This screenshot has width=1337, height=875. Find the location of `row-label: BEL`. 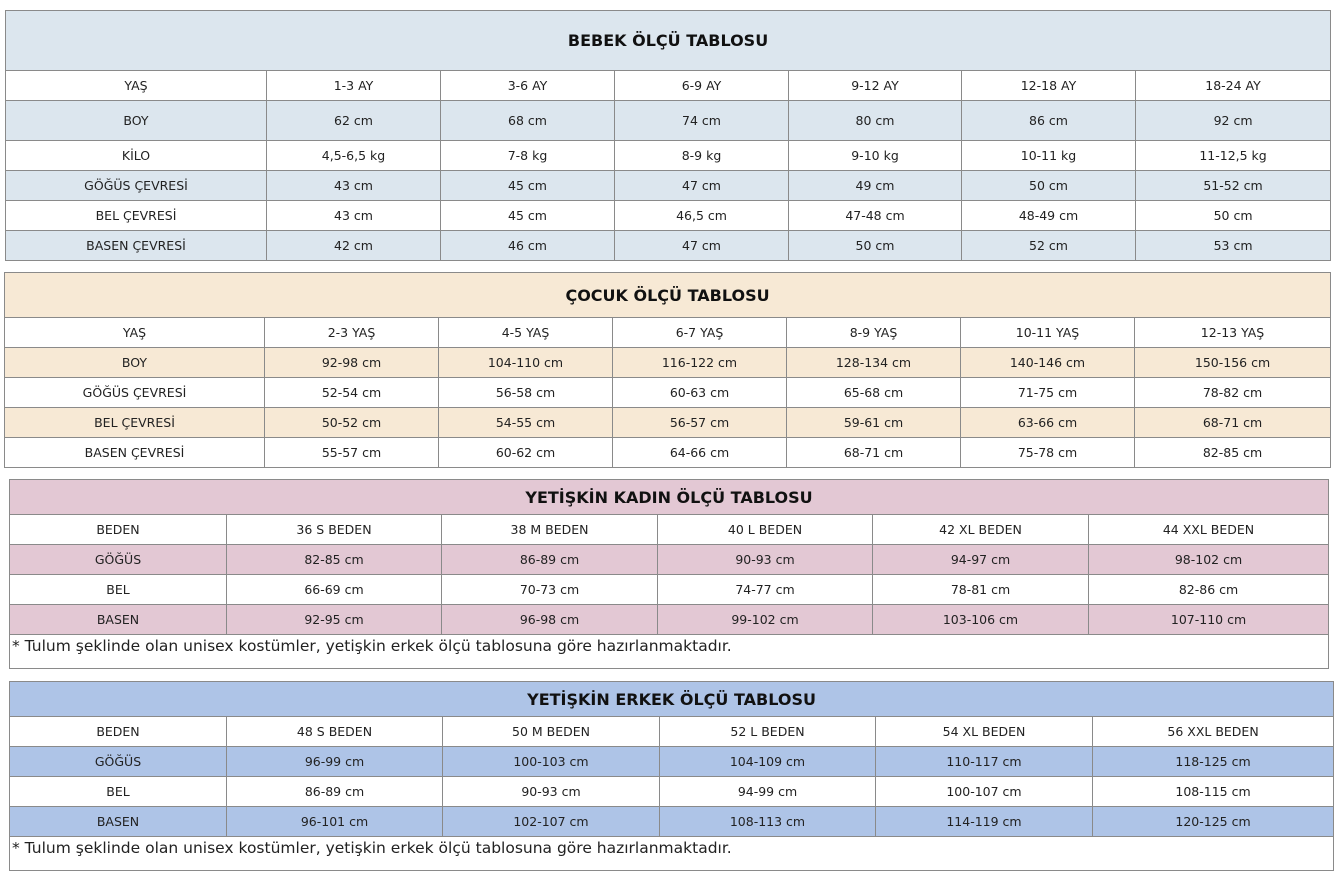

row-label: BEL is located at coordinates (118, 791).